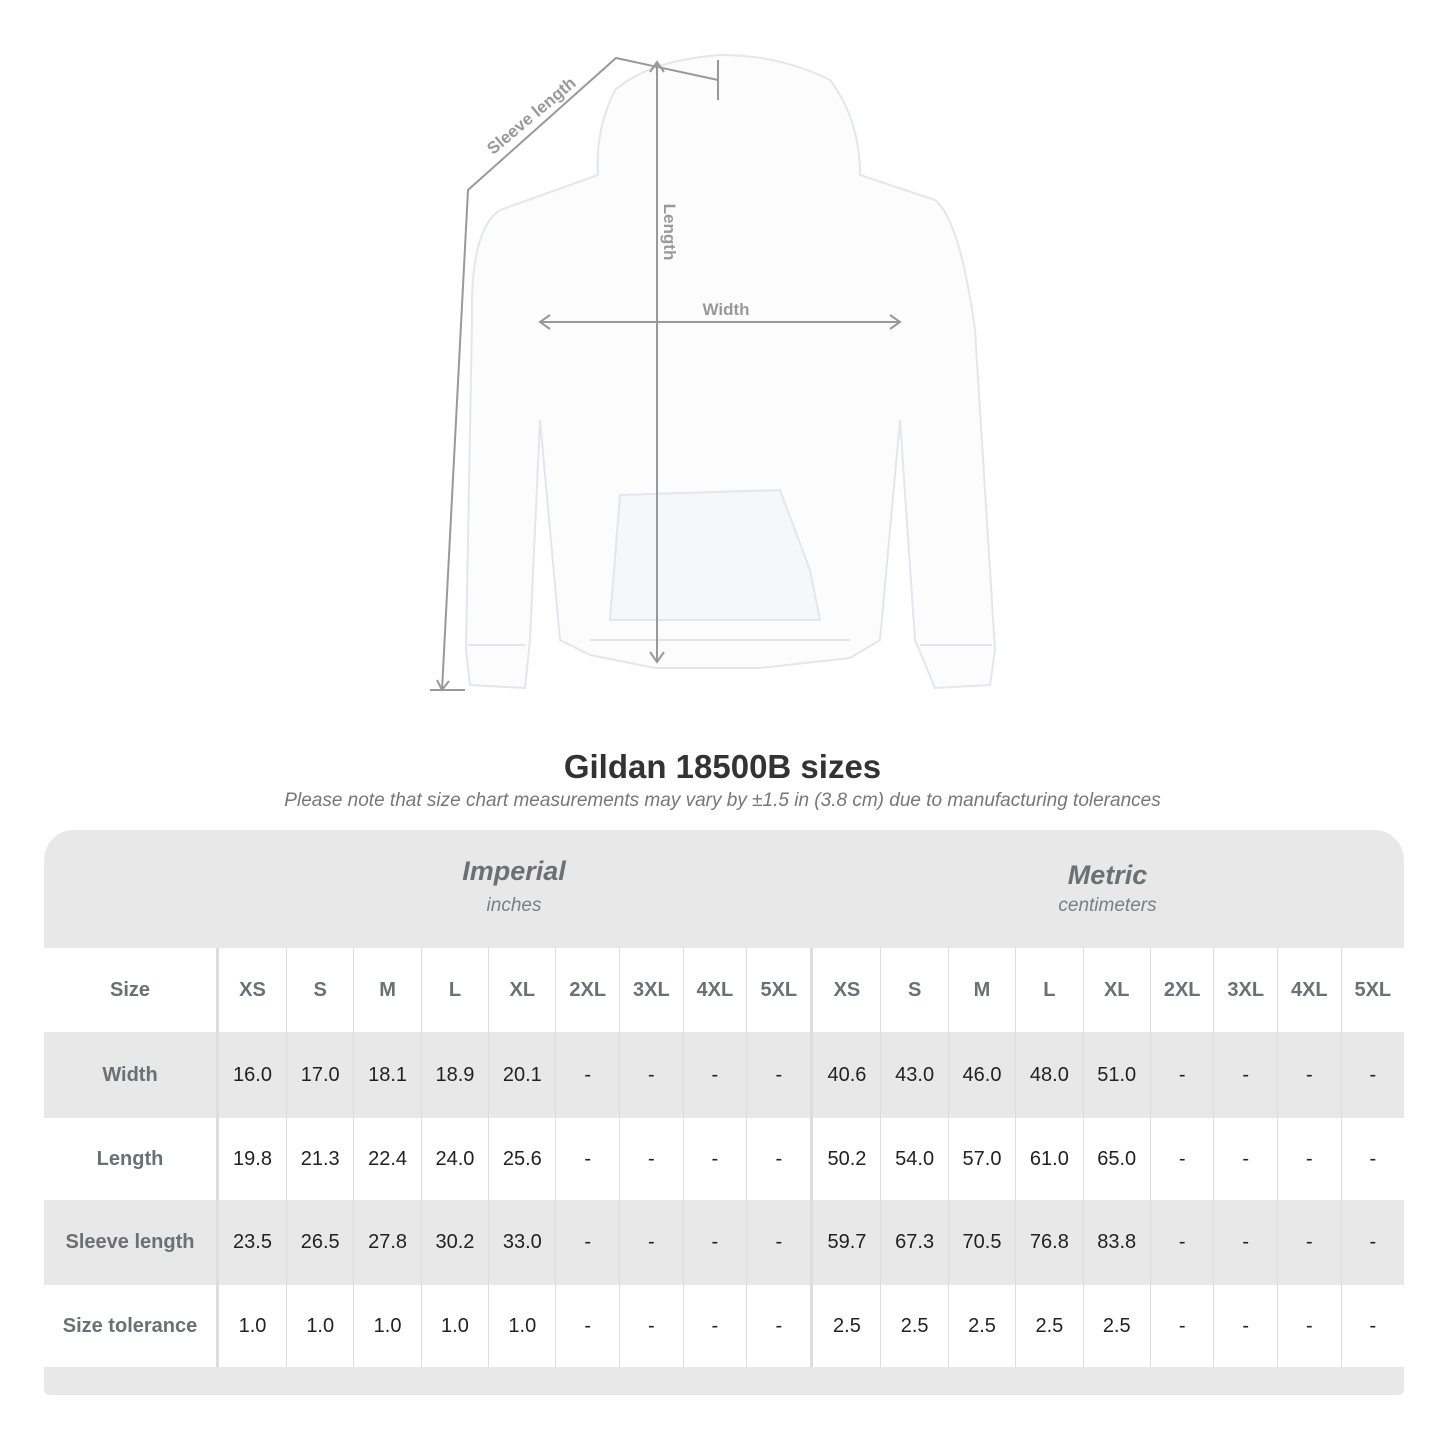 Image resolution: width=1445 pixels, height=1445 pixels. Describe the element at coordinates (1181, 990) in the screenshot. I see `size-header-metric: 2XL` at that location.